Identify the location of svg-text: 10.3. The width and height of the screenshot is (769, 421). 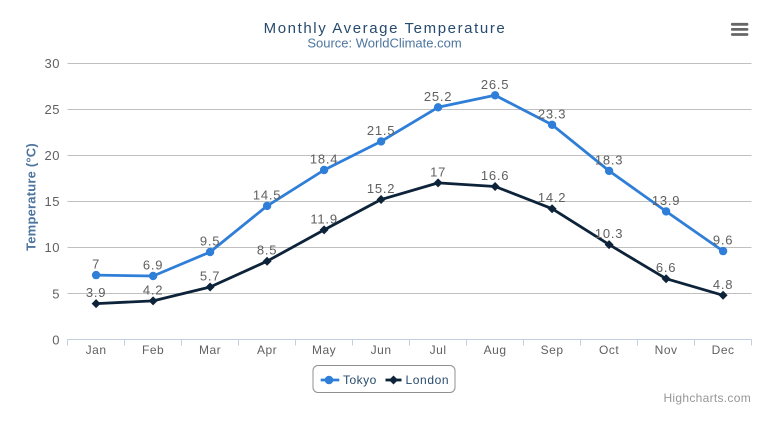
(609, 233).